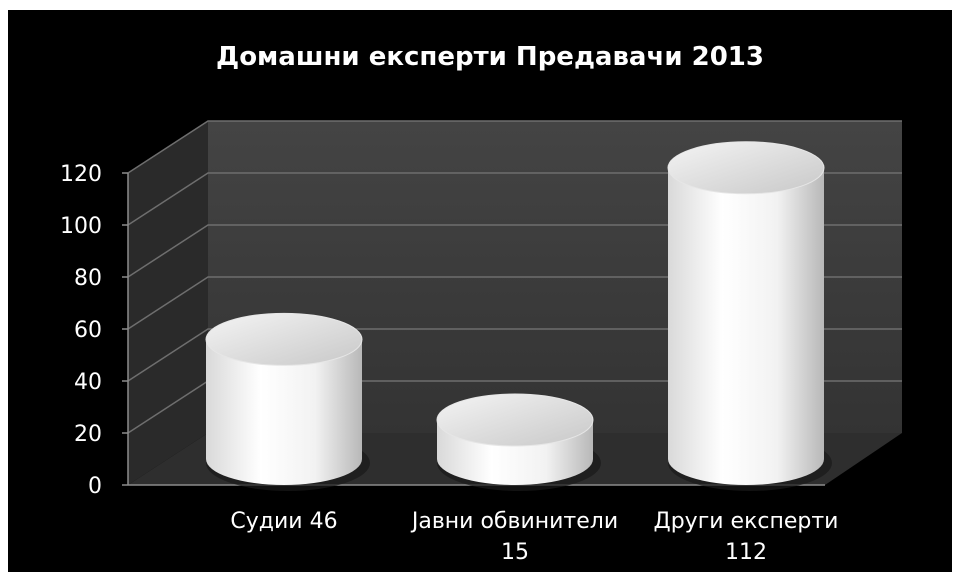 Image resolution: width=960 pixels, height=580 pixels. Describe the element at coordinates (81, 174) in the screenshot. I see `y-tick-label: 120` at that location.